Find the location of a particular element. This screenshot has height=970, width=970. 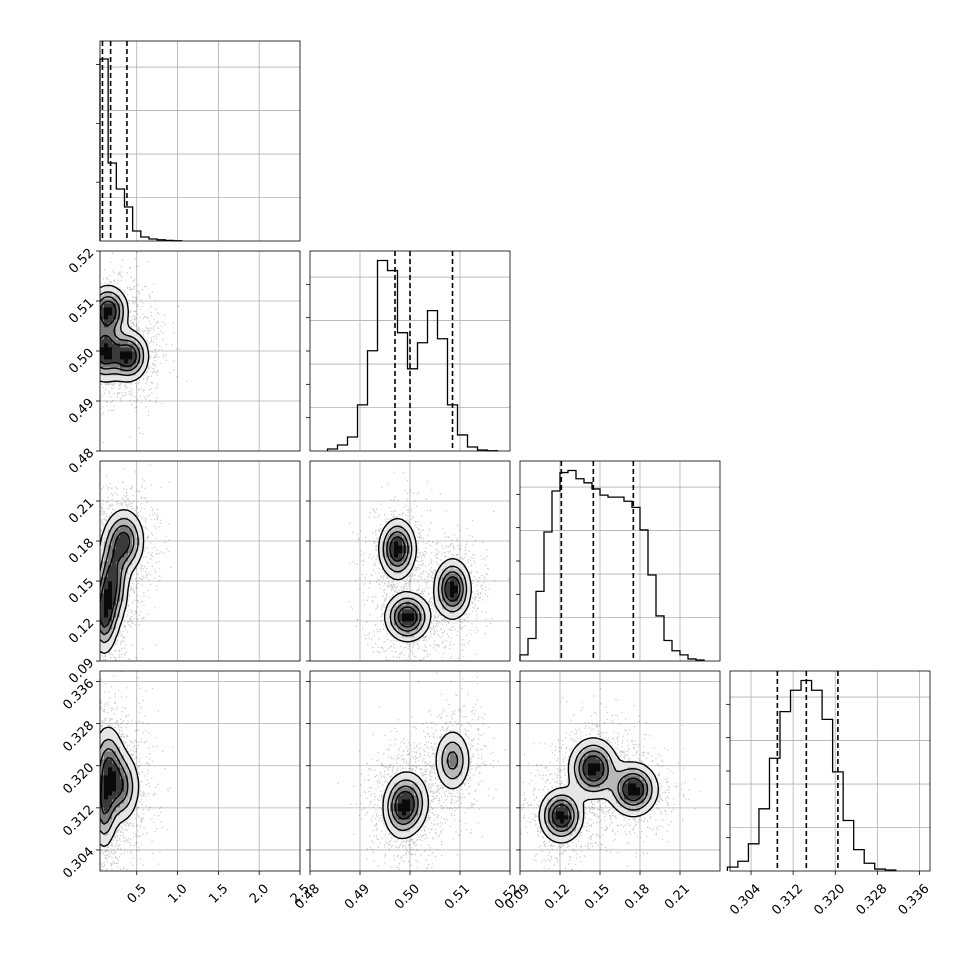

histogram-step-line is located at coordinates (141, 150).